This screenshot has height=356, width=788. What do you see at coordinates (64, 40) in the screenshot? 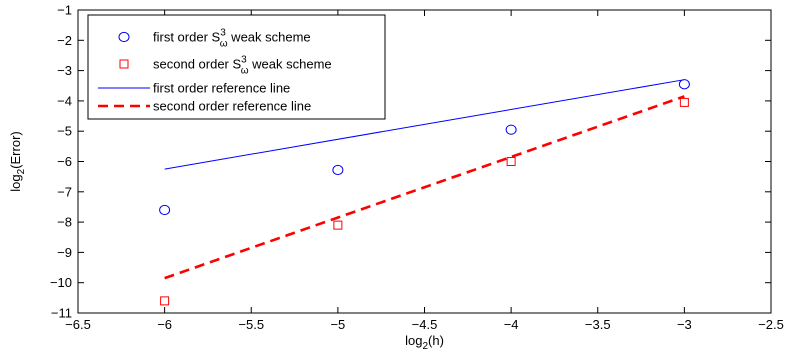
I see `y-tick-label: −2` at bounding box center [64, 40].